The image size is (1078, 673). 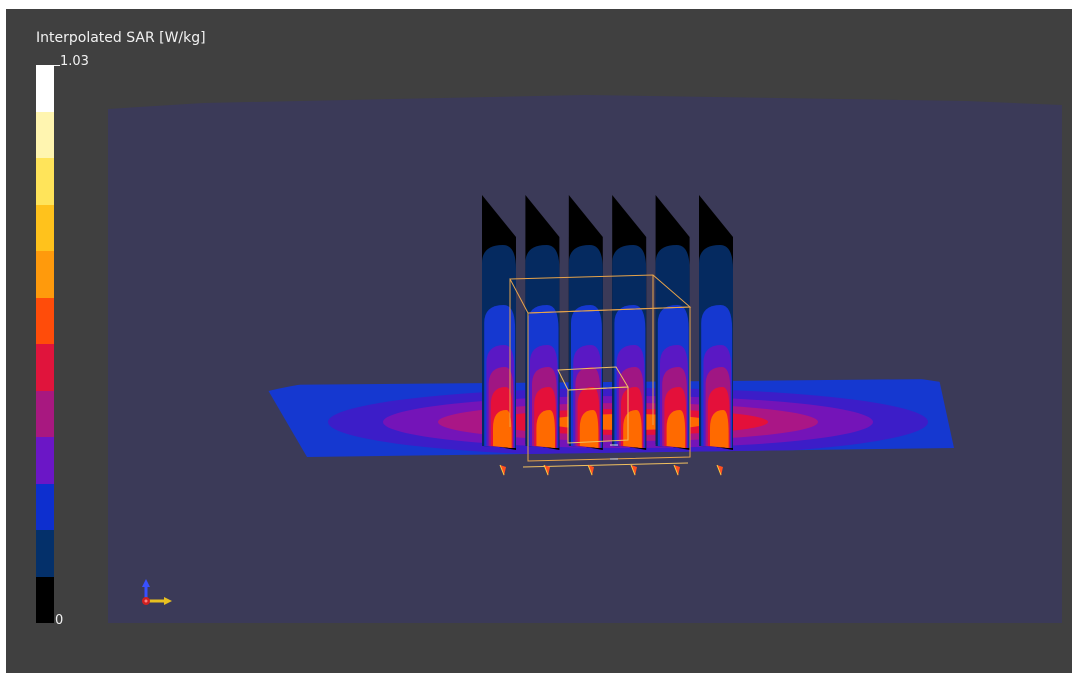 I want to click on sar-colorbar, so click(x=45, y=344).